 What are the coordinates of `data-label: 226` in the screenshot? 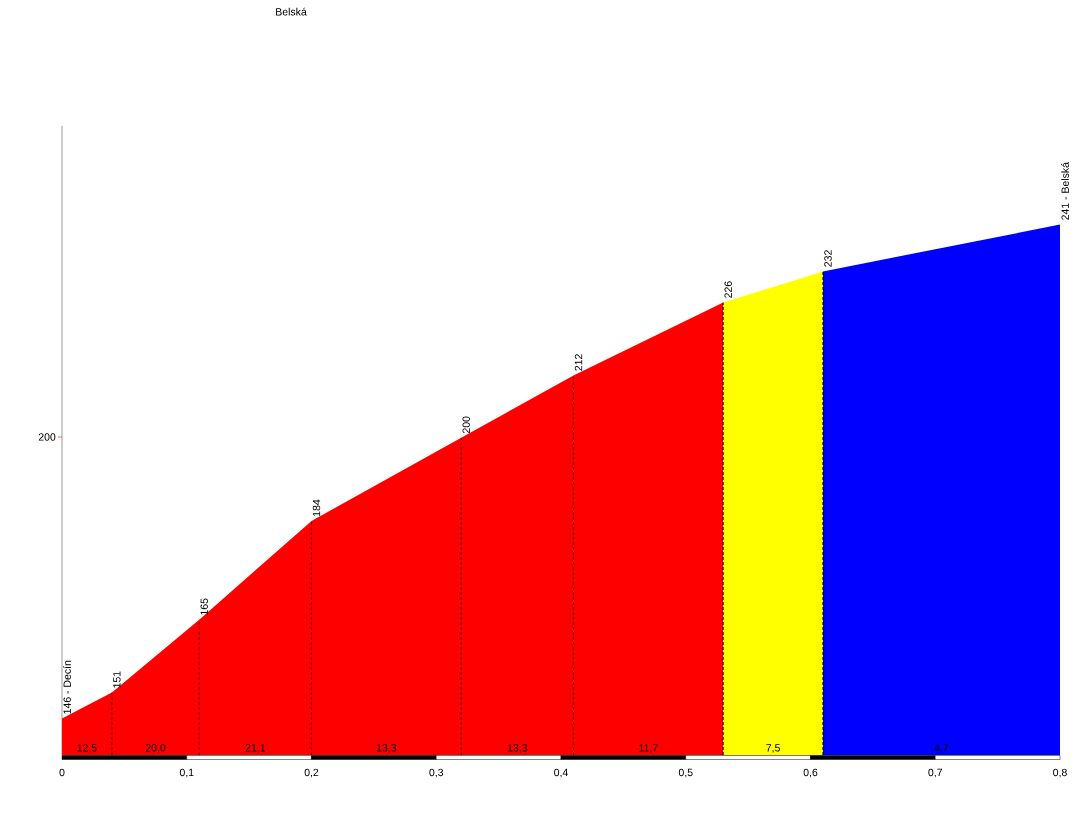 It's located at (728, 289).